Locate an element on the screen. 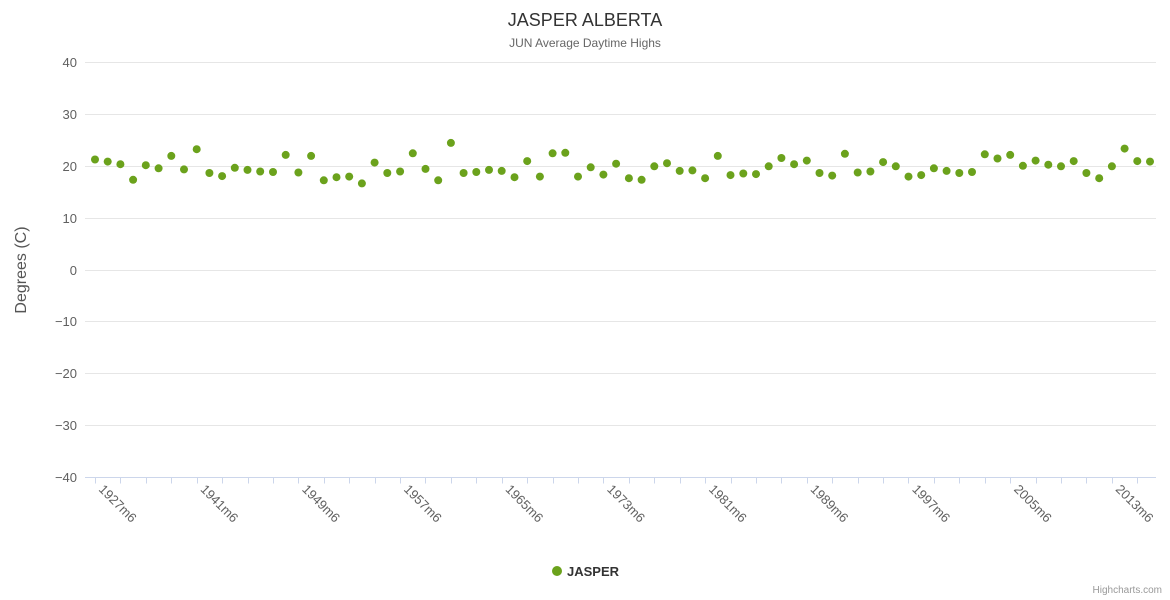  y-axis-label: 30 is located at coordinates (70, 114).